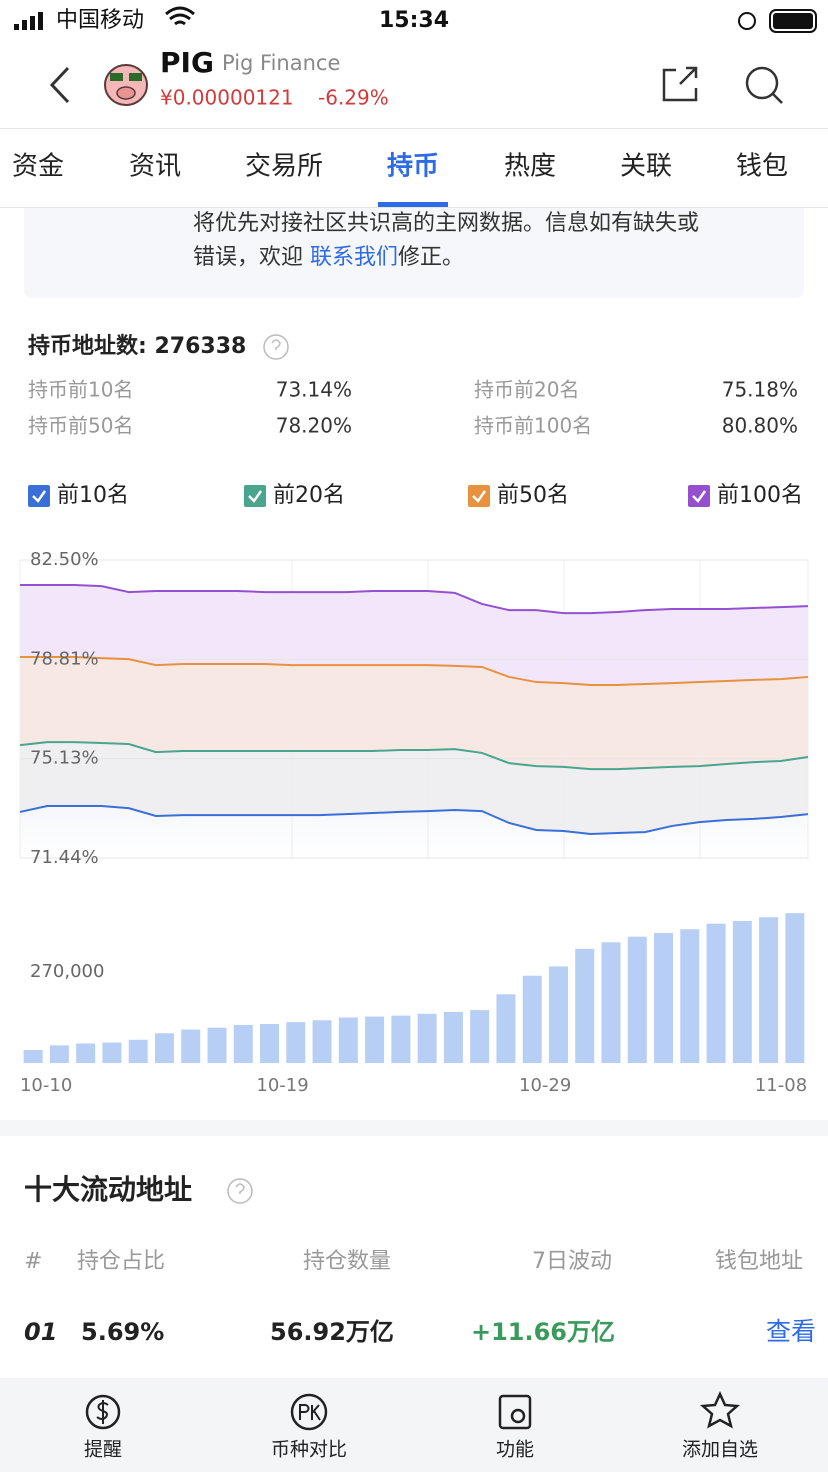 The width and height of the screenshot is (828, 1472). Describe the element at coordinates (108, 1189) in the screenshot. I see `section-title: 十大流动地址` at that location.